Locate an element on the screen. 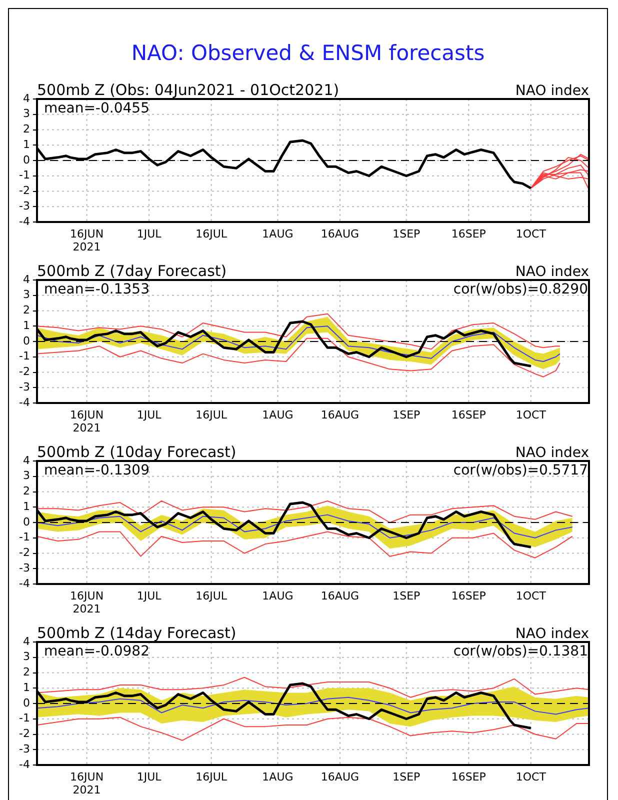 This screenshot has width=618, height=800. chart-subtitle: 500mb Z (Obs: 04Jun2021 - 01Oct2021) is located at coordinates (188, 90).